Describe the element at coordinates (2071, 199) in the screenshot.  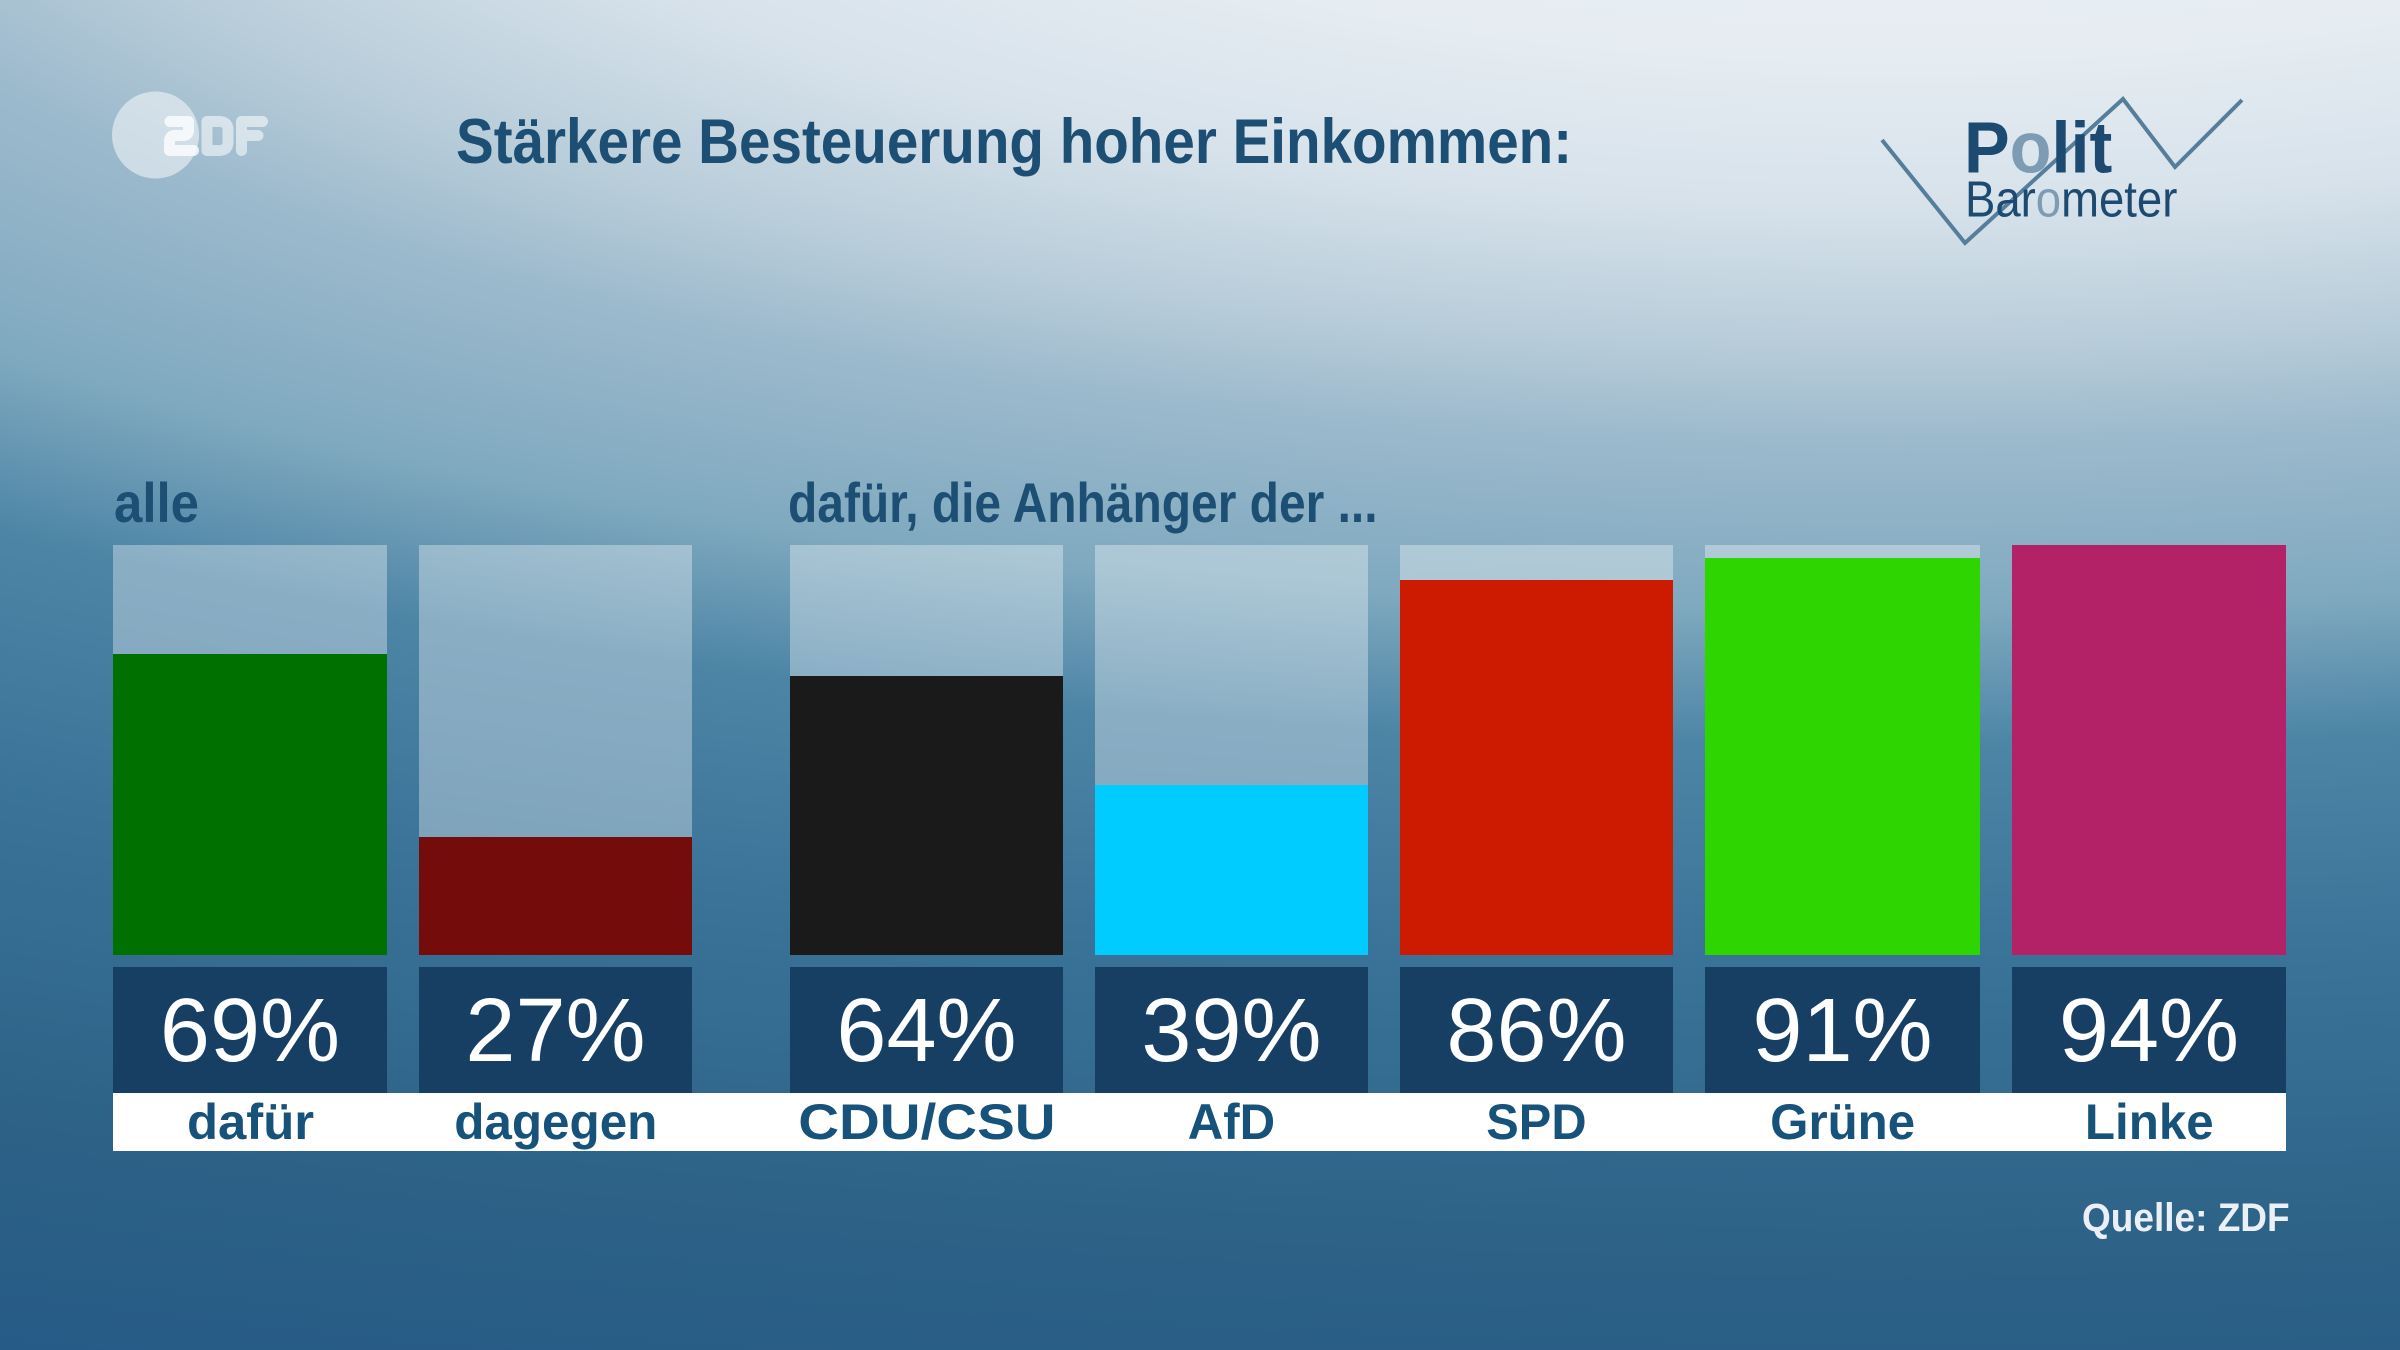
I see `svg-text: Barometer` at that location.